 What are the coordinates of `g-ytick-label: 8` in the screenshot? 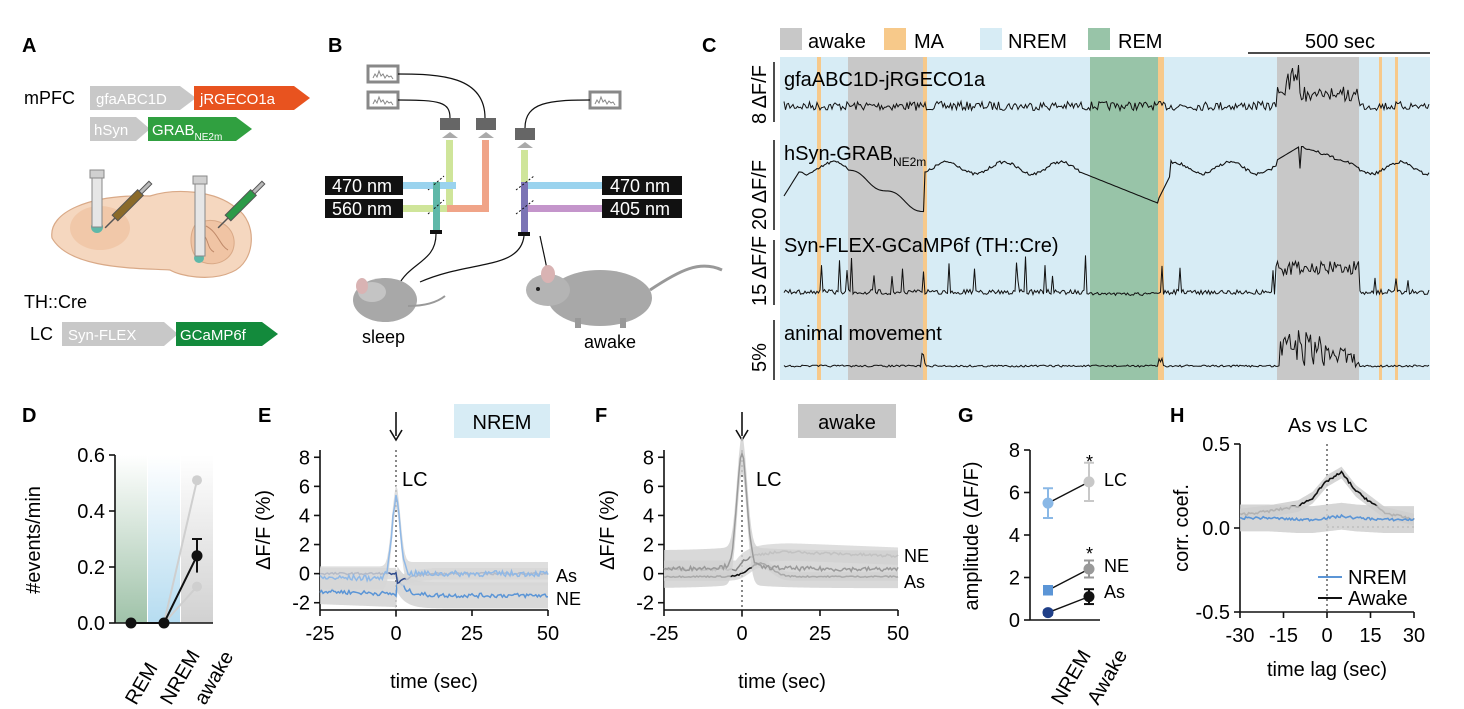 It's located at (1014, 451).